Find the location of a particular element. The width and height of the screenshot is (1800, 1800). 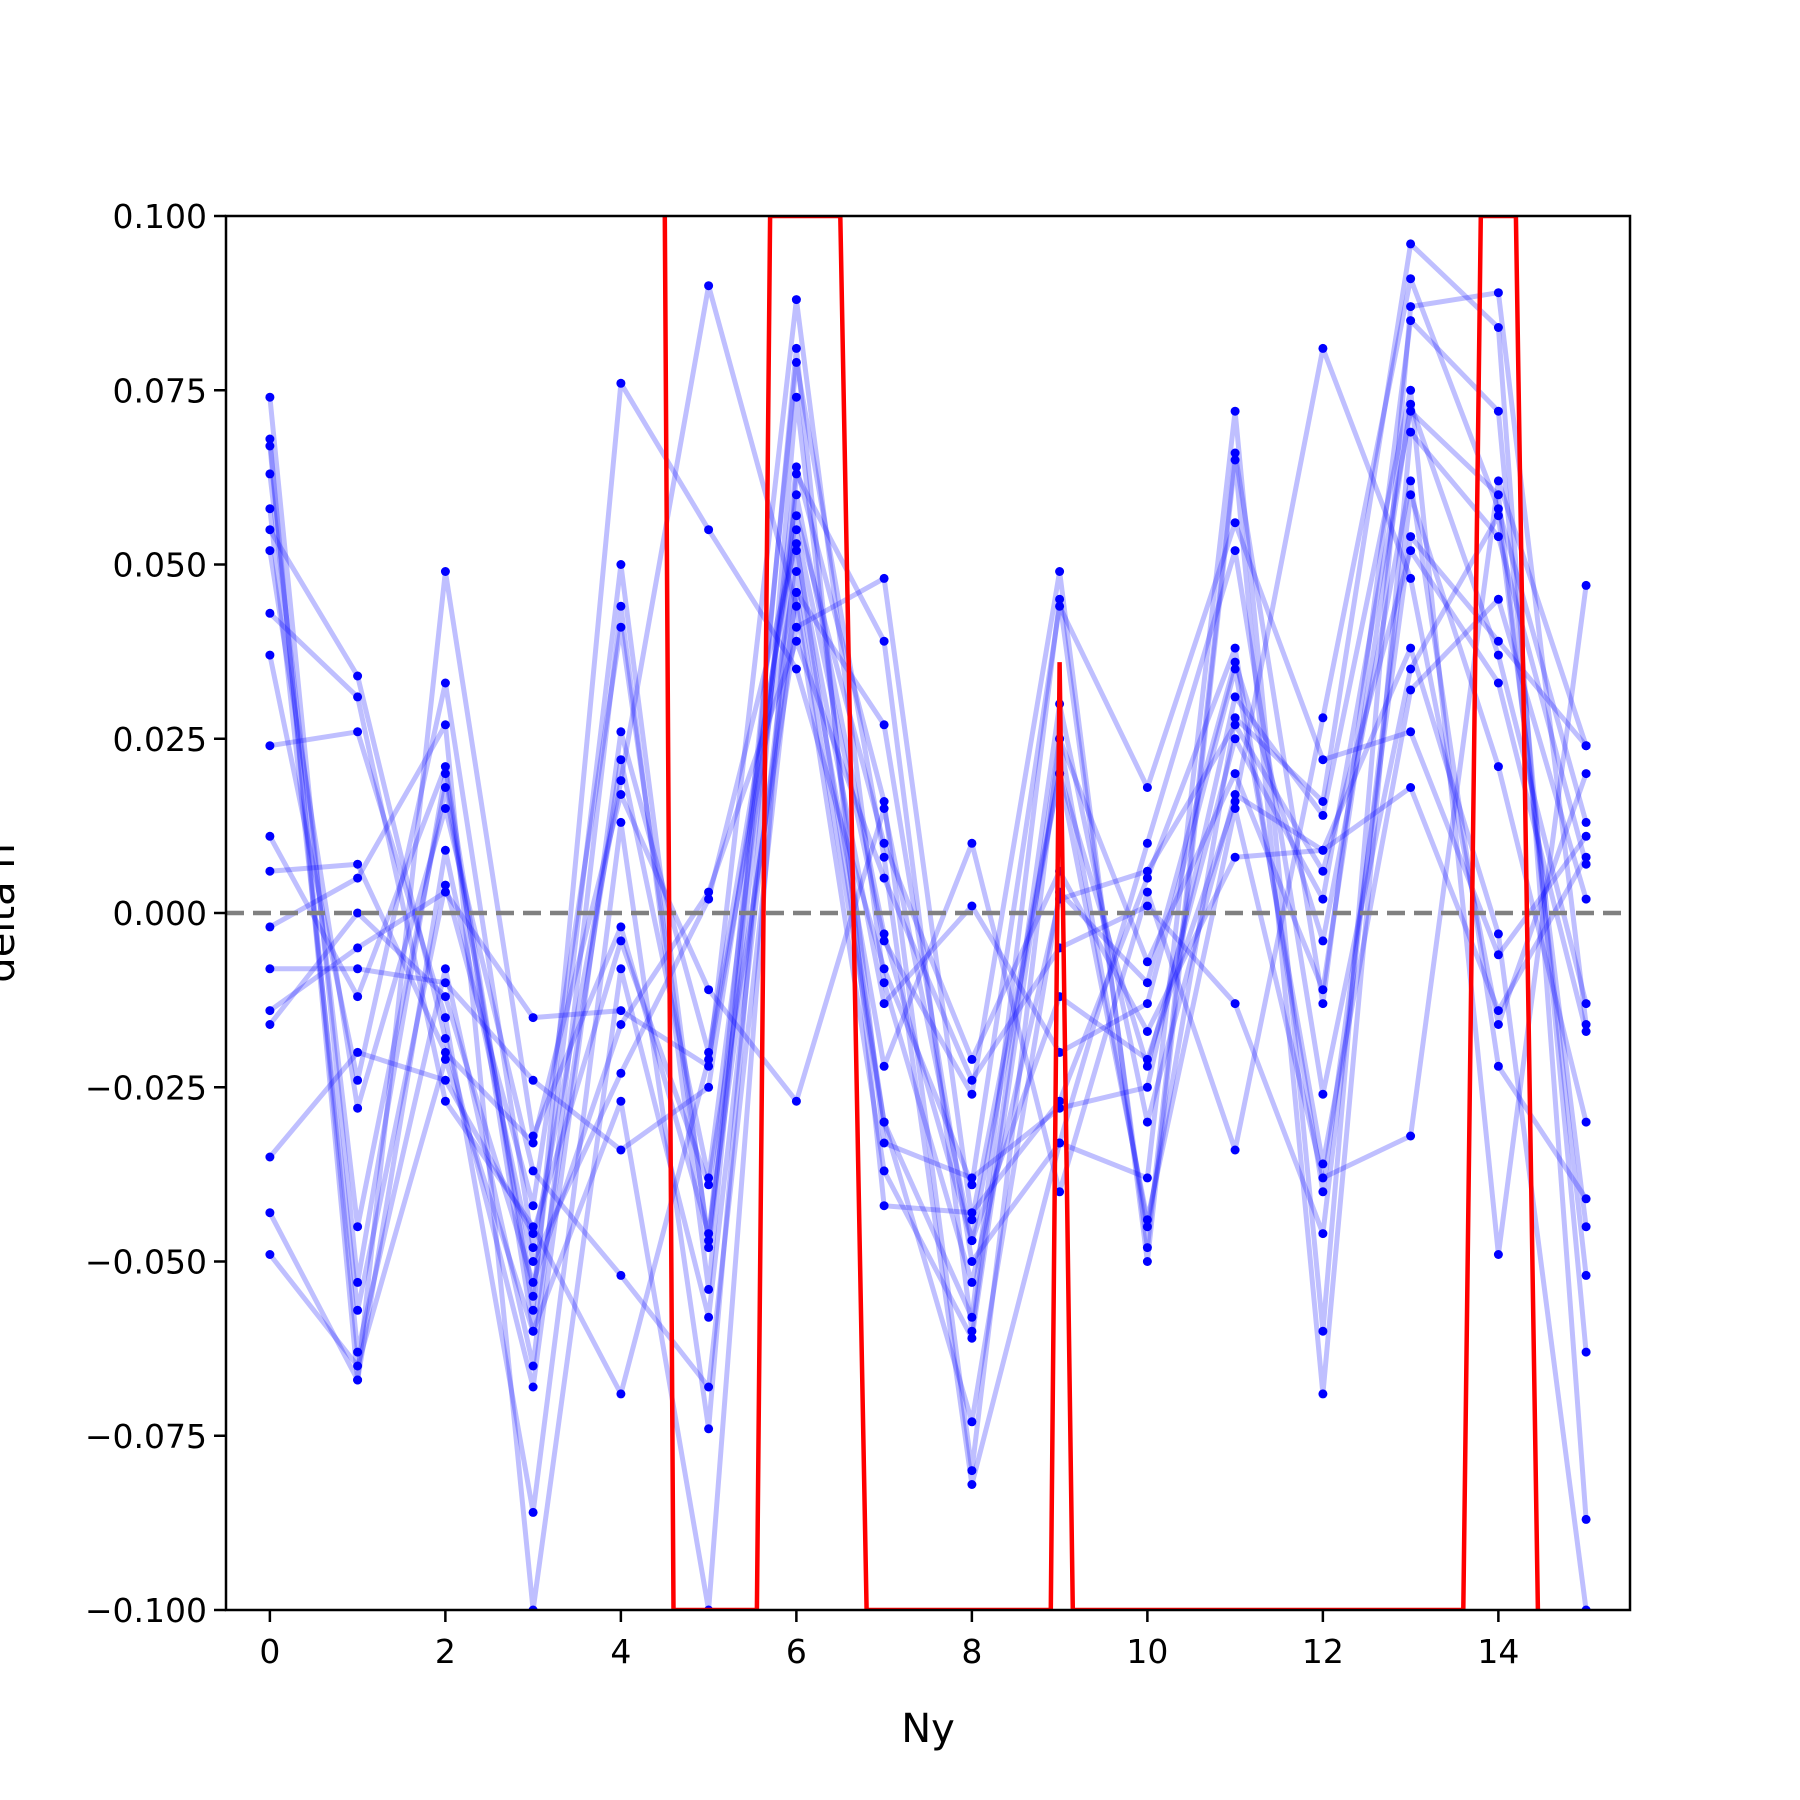

x-tick-label: 12 is located at coordinates (1323, 1651).